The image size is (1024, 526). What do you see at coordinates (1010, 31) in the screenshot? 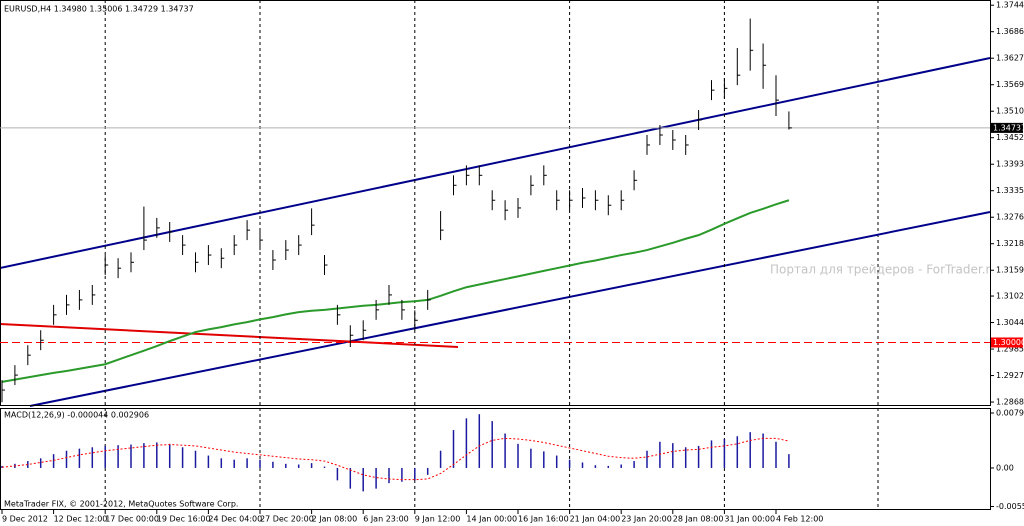
I see `y-tick-label: 1.36860` at bounding box center [1010, 31].